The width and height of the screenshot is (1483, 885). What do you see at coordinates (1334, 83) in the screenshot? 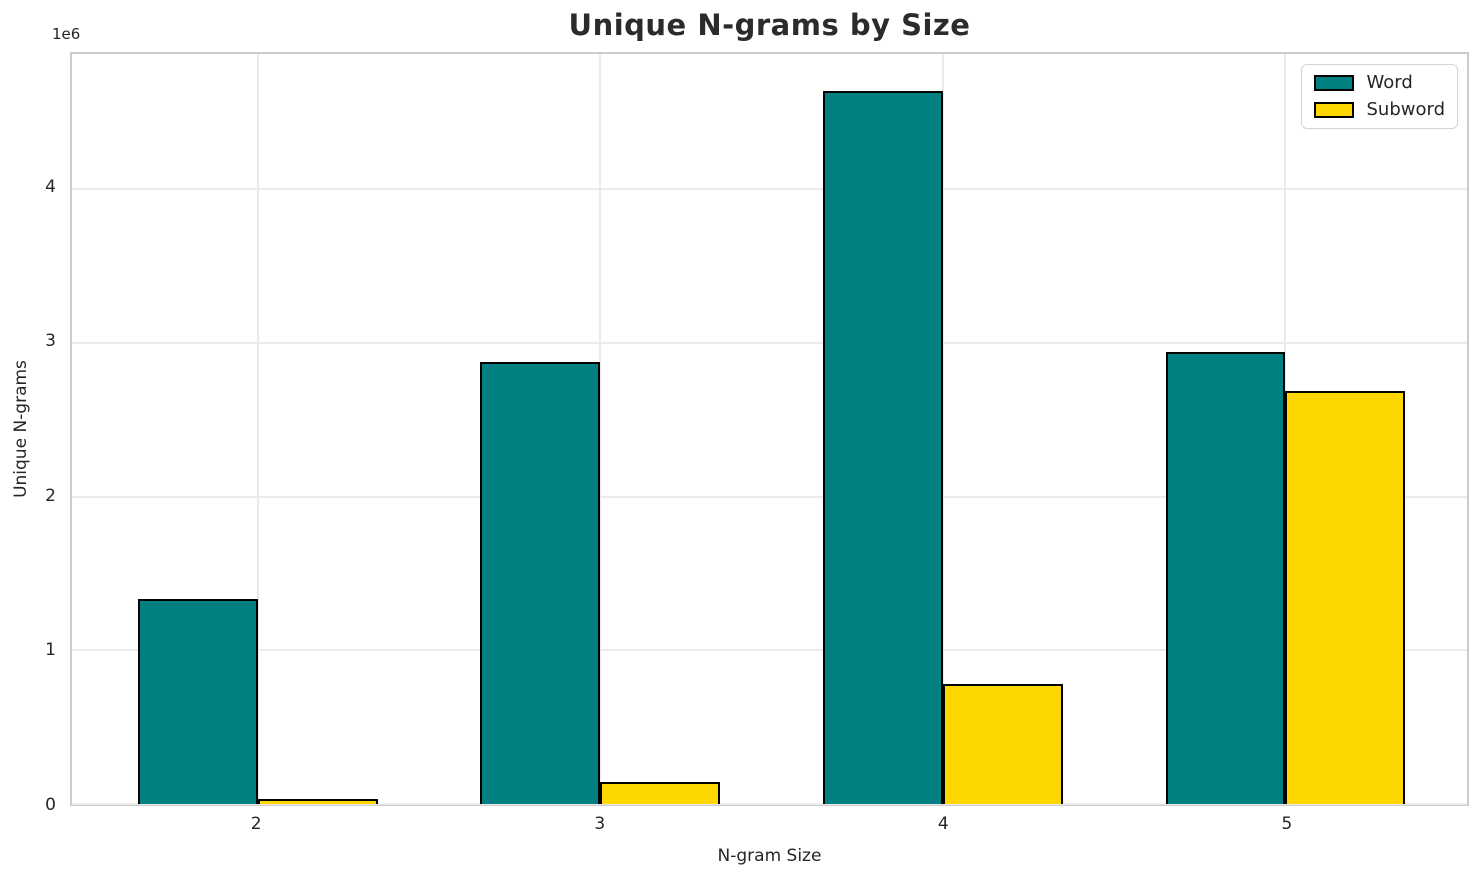
I see `legend-swatch-word` at bounding box center [1334, 83].